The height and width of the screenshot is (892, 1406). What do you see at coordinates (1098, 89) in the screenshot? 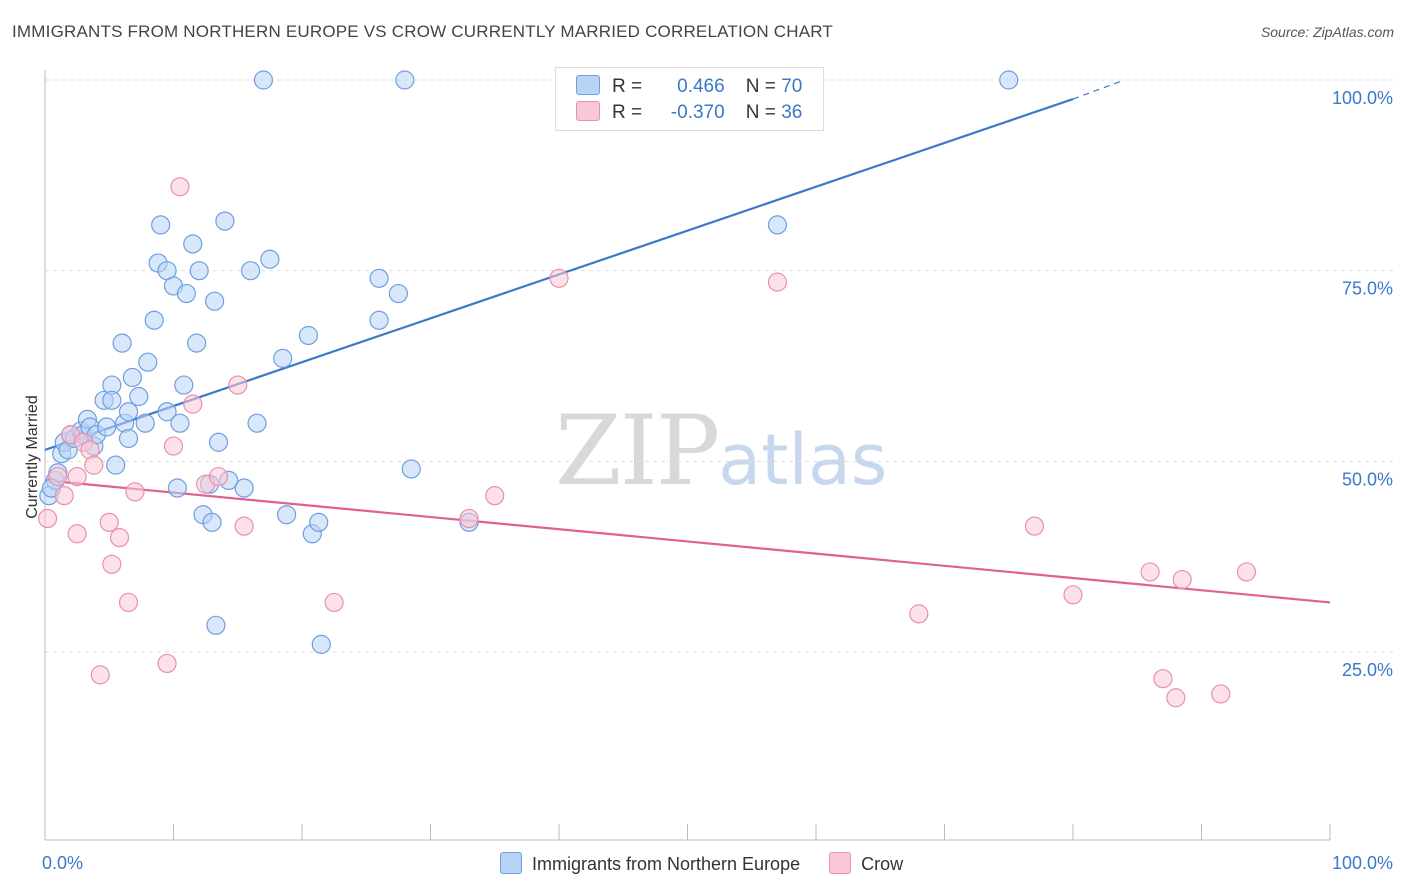
I see `trend-line-immigrants-extension` at bounding box center [1098, 89].